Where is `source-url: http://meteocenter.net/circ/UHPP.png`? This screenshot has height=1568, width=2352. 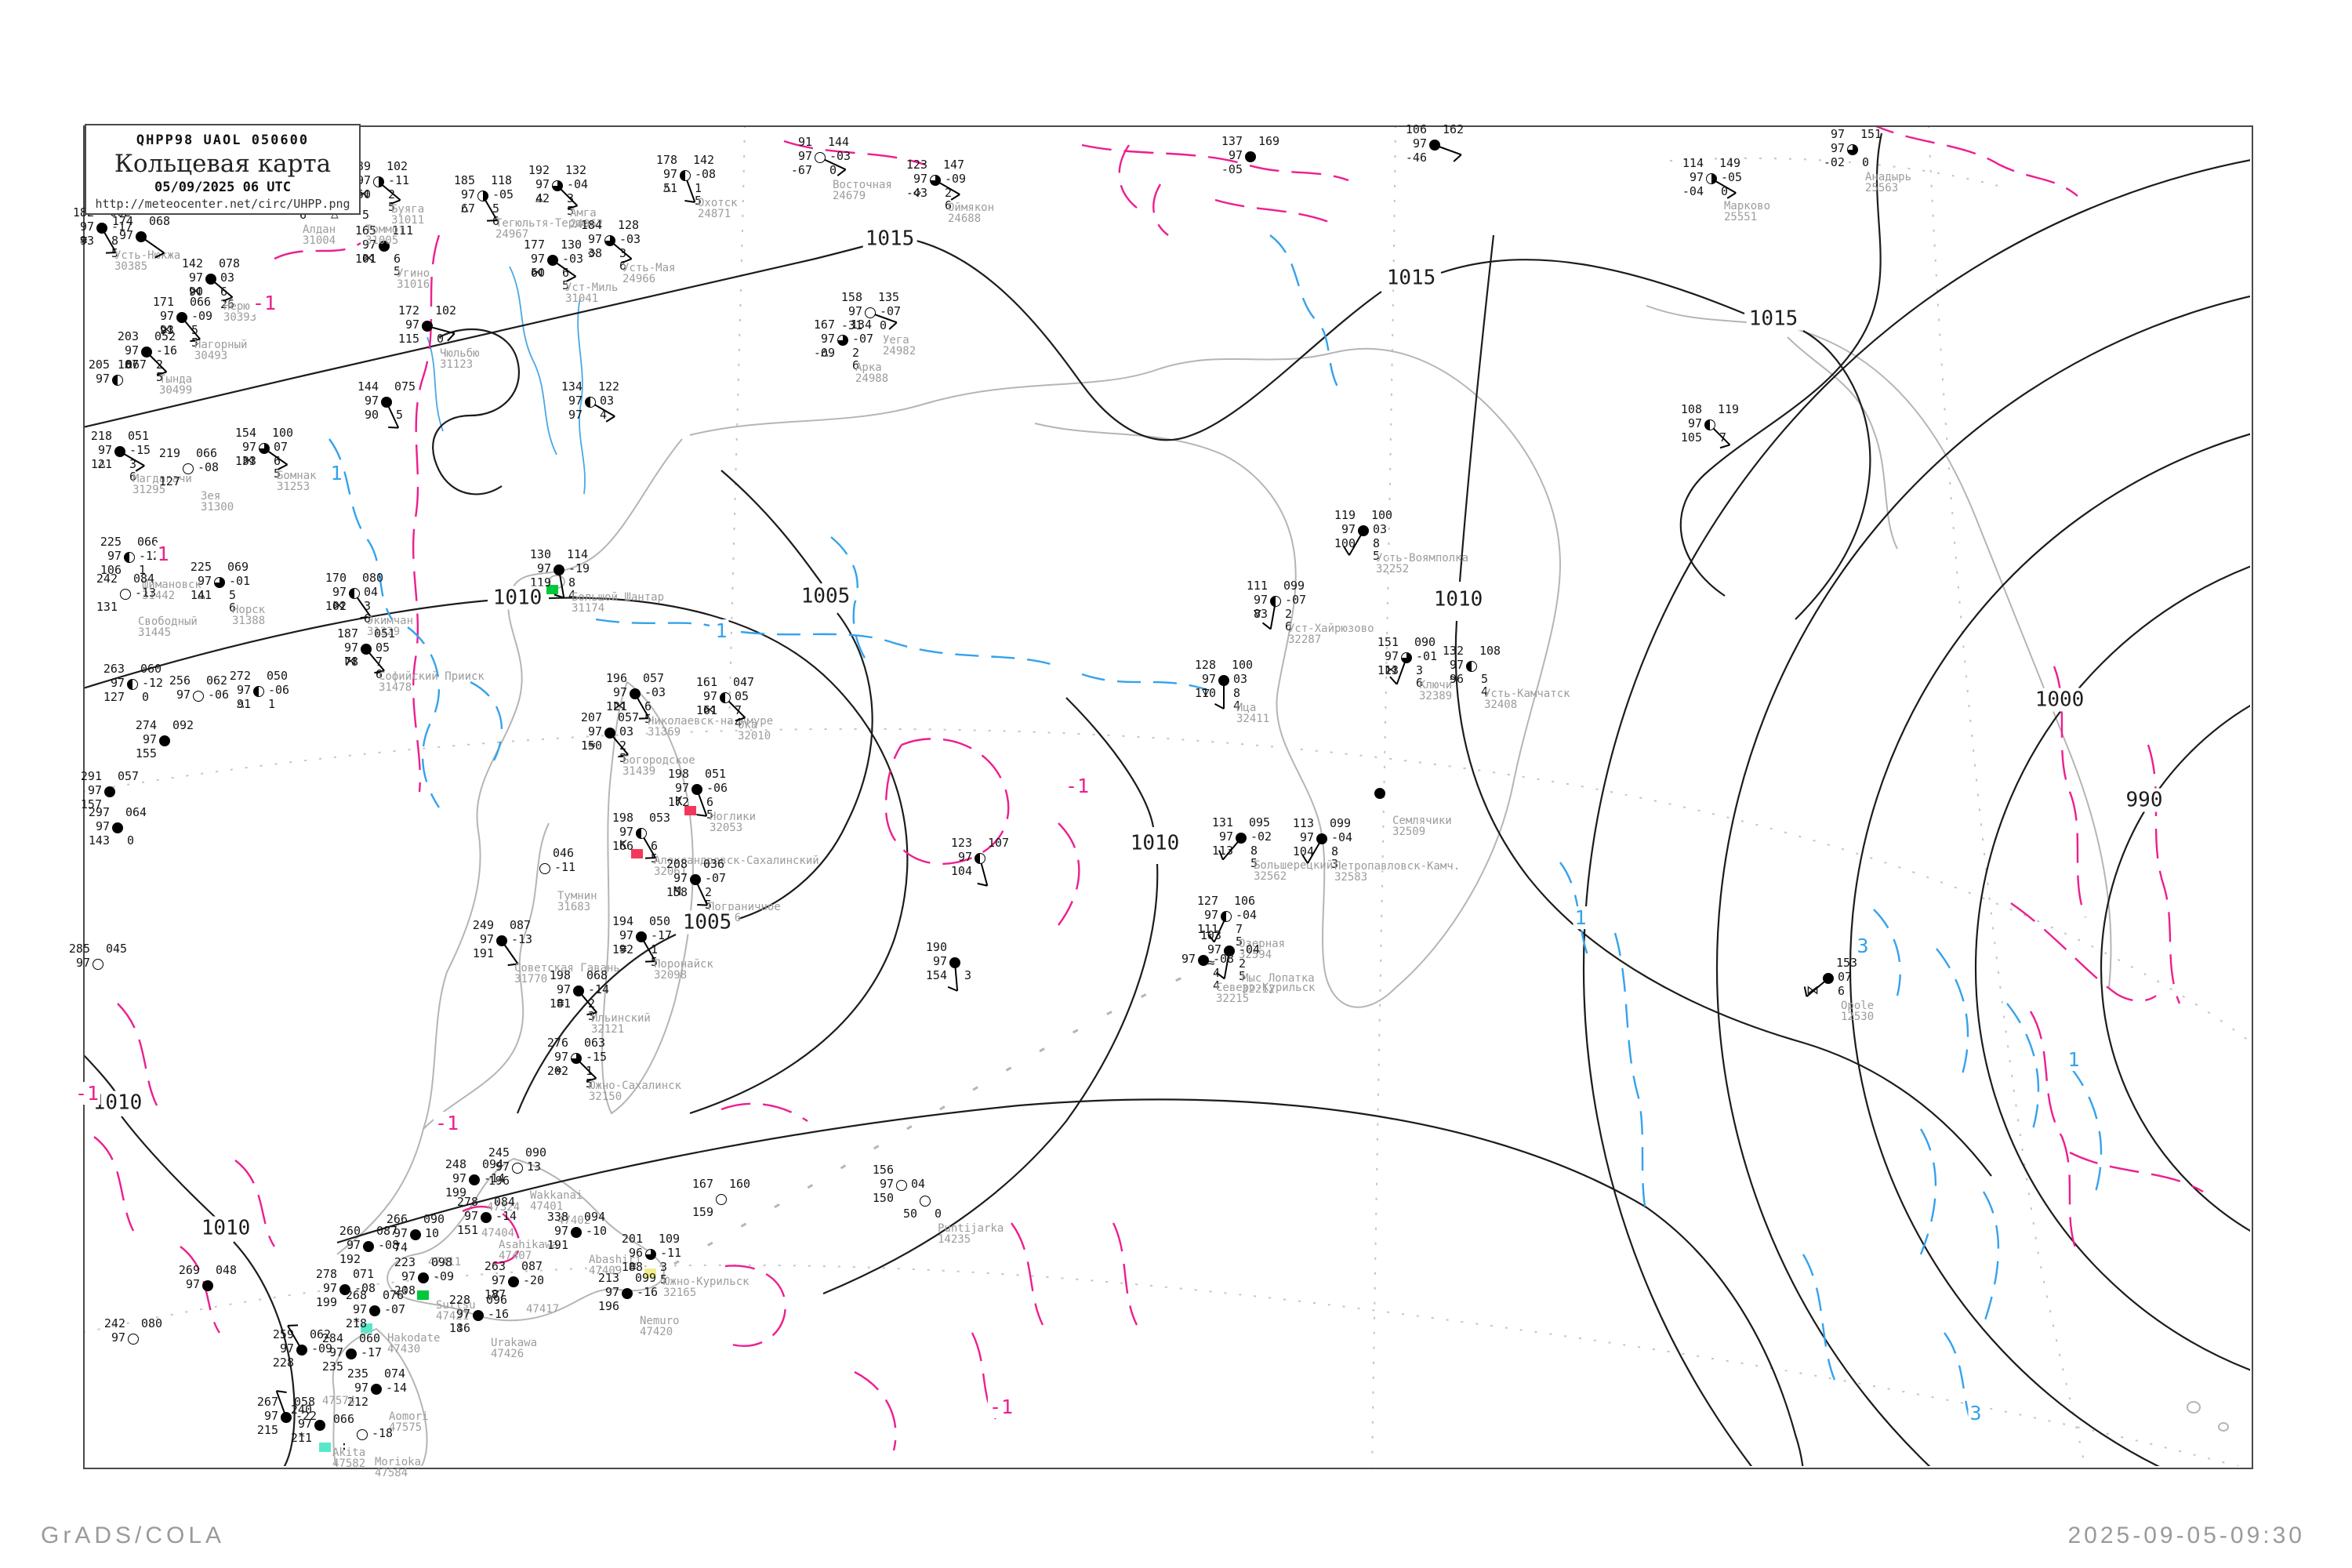 source-url: http://meteocenter.net/circ/UHPP.png is located at coordinates (222, 204).